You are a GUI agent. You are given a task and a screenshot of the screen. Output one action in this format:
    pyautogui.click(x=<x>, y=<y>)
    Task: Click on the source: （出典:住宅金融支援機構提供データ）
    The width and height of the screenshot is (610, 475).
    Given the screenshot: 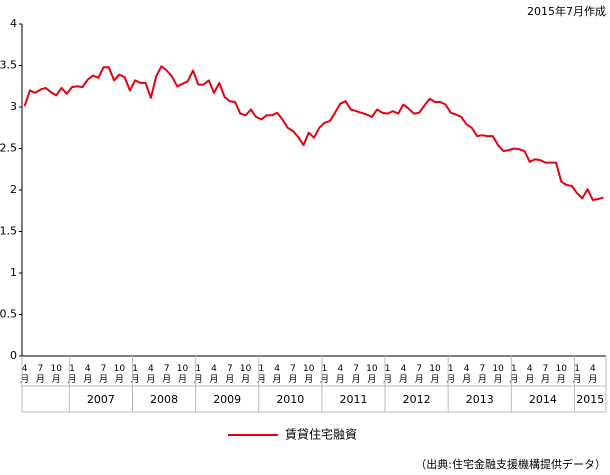 What is the action you would take?
    pyautogui.click(x=510, y=464)
    